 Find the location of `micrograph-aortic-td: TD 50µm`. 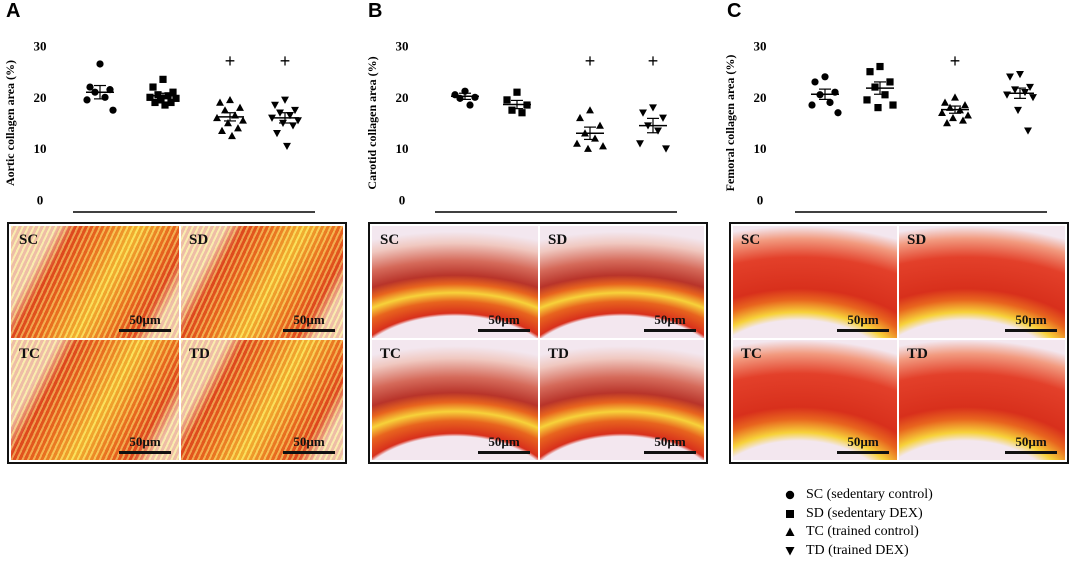

micrograph-aortic-td: TD 50µm is located at coordinates (262, 400).